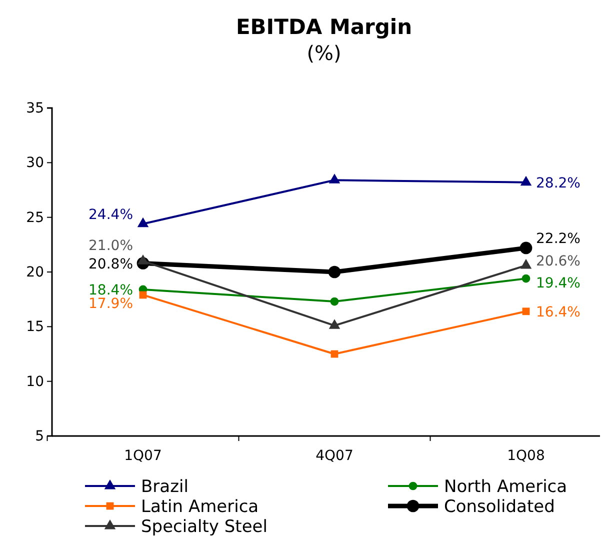 Image resolution: width=614 pixels, height=541 pixels. What do you see at coordinates (204, 527) in the screenshot?
I see `legend-label: Specialty Steel` at bounding box center [204, 527].